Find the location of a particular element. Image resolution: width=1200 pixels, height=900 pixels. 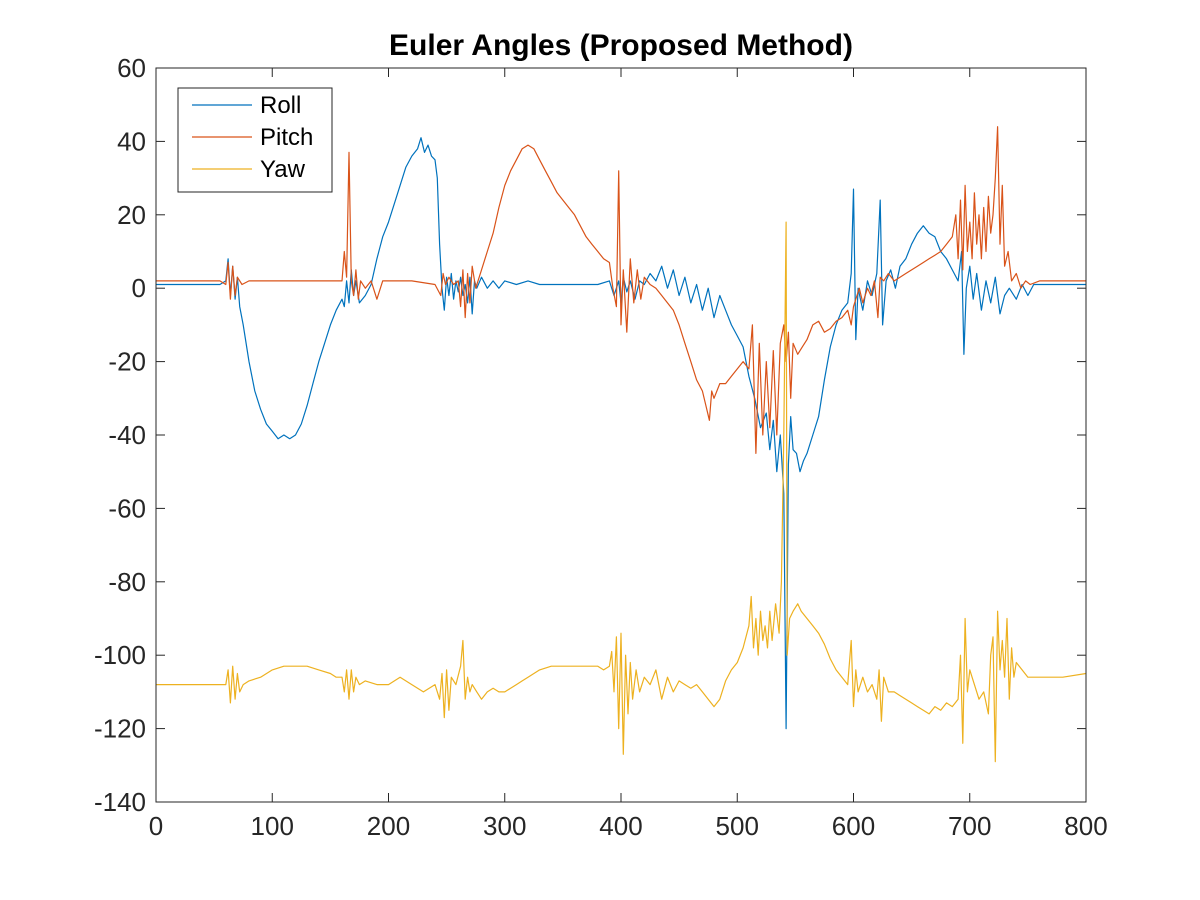

y-tick-label: -60 is located at coordinates (127, 508).